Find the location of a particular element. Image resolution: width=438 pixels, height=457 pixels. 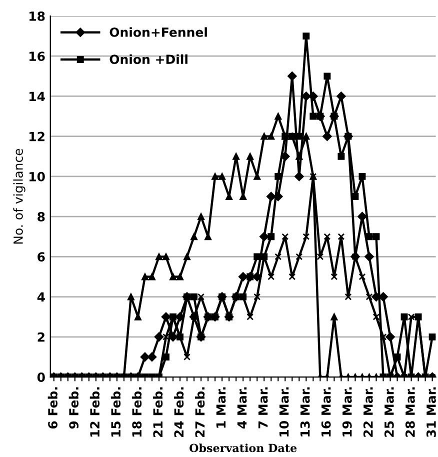

y-tick-label: 8 is located at coordinates (41, 217).